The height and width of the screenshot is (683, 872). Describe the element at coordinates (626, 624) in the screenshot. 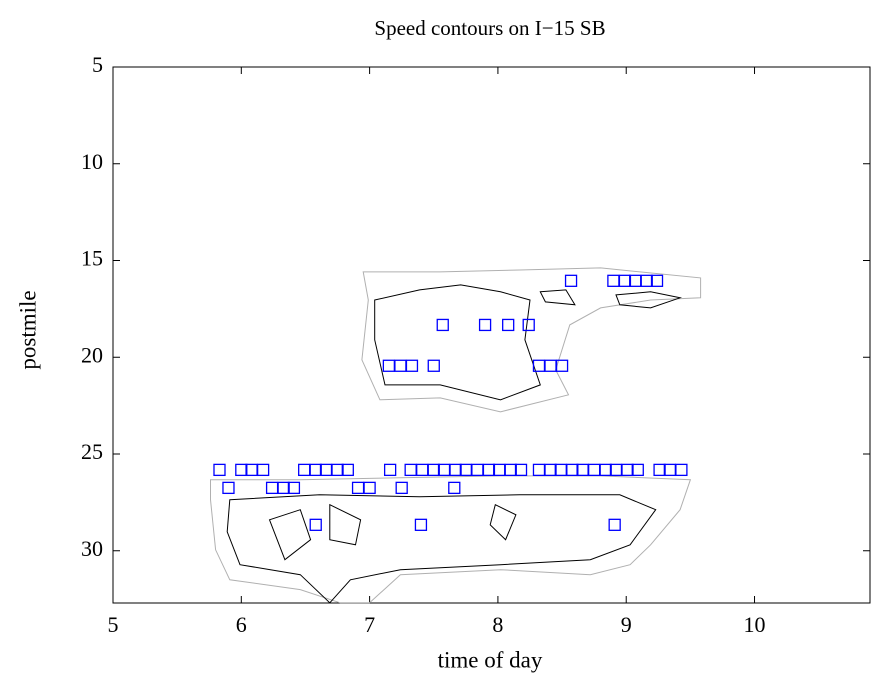

I see `x-tick-label: 9` at that location.